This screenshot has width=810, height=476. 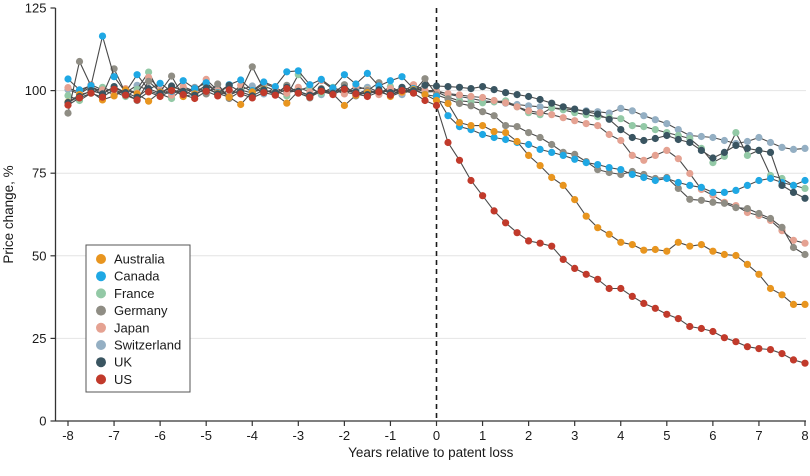 What do you see at coordinates (147, 345) in the screenshot?
I see `legend-label-switzerland: Switzerland` at bounding box center [147, 345].